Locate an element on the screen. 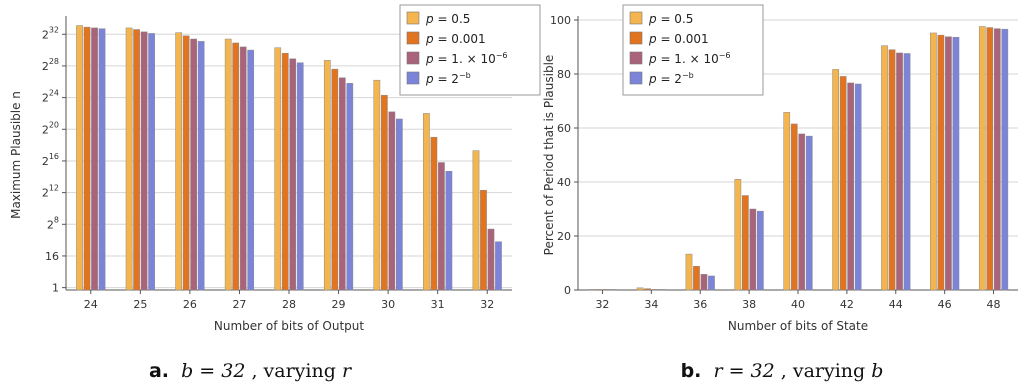 Image resolution: width=1028 pixels, height=383 pixels. chart-a-bar-31-s2 is located at coordinates (441, 226).